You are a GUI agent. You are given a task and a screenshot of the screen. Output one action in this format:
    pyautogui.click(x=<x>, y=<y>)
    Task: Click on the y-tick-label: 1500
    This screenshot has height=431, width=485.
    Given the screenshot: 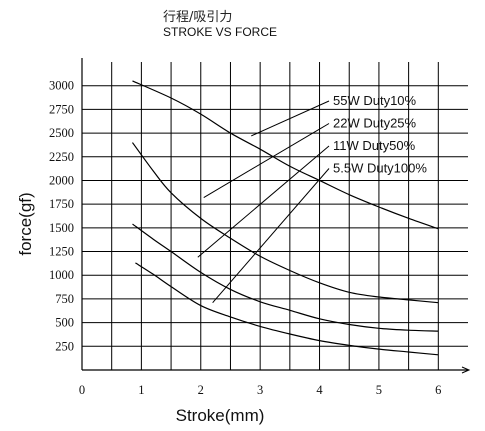 What is the action you would take?
    pyautogui.click(x=61, y=228)
    